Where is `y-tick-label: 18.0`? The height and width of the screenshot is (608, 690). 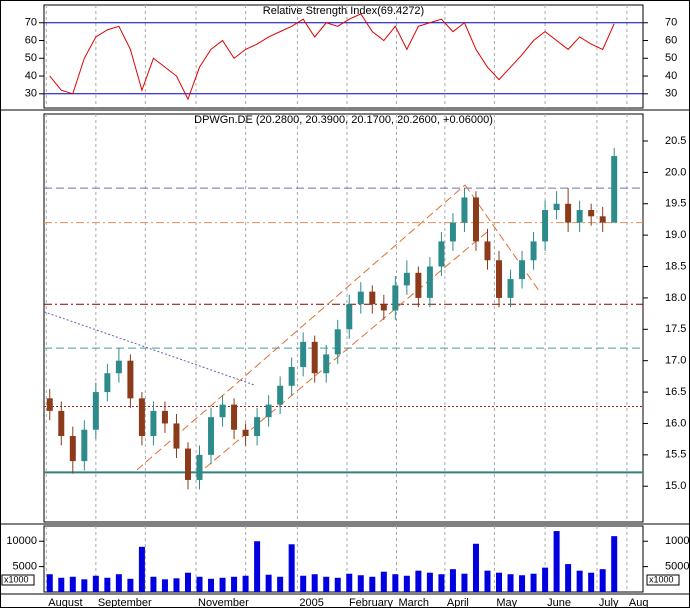
y-tick-label: 18.0 is located at coordinates (675, 298).